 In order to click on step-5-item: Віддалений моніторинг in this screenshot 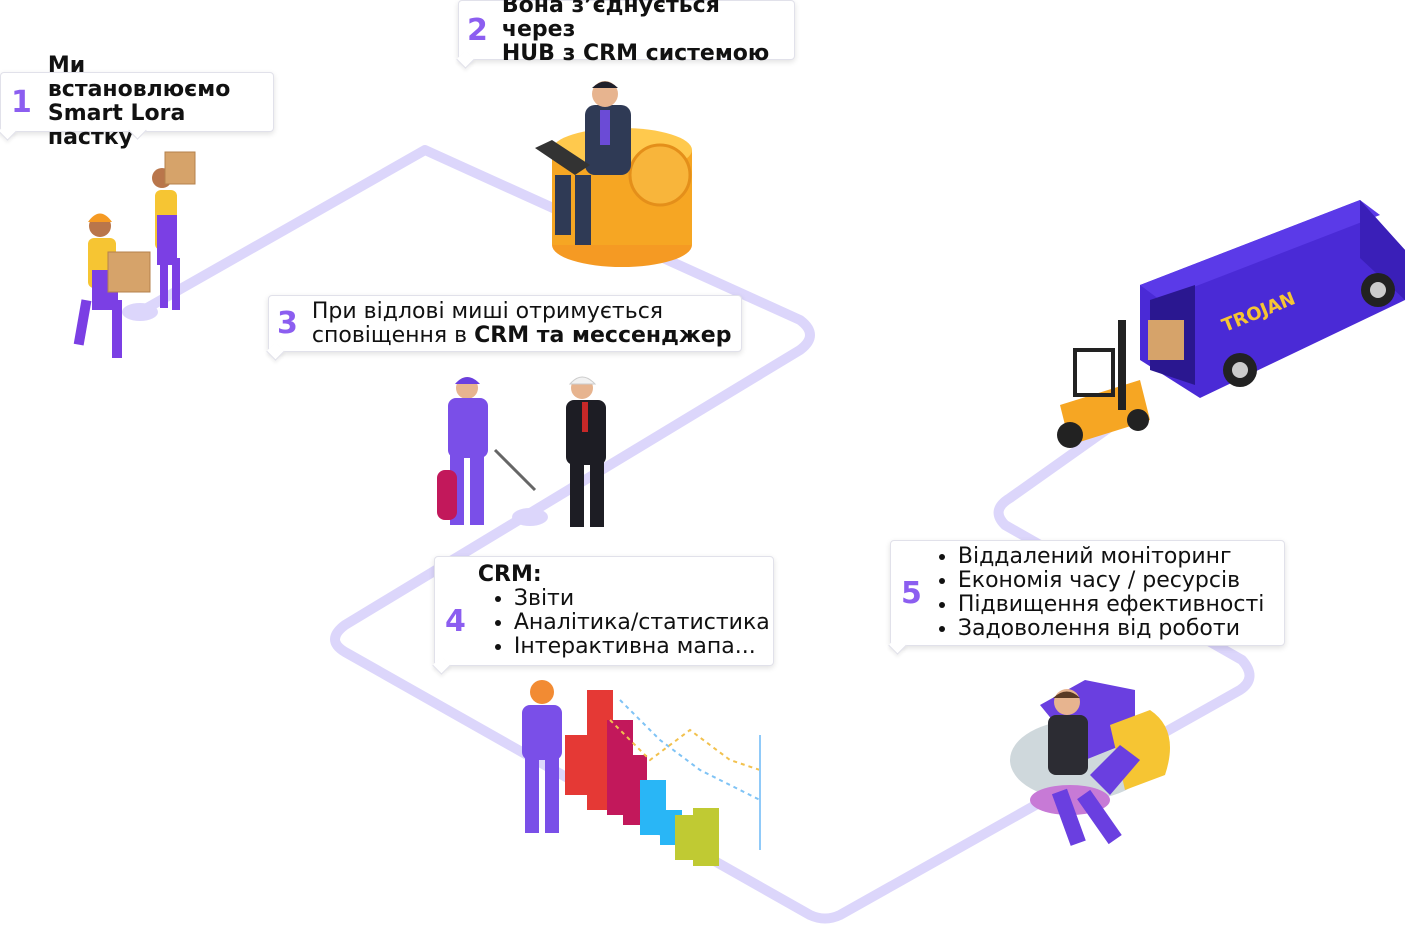, I will do `click(1111, 557)`.